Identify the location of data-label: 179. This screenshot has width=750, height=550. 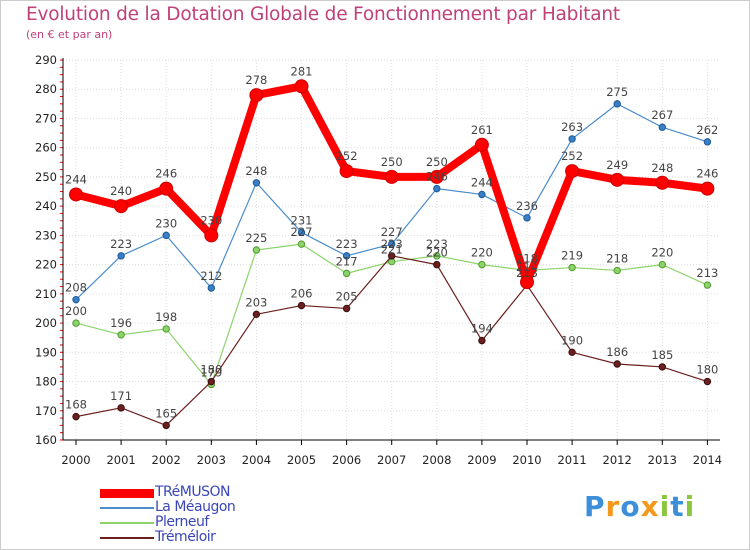
(211, 372).